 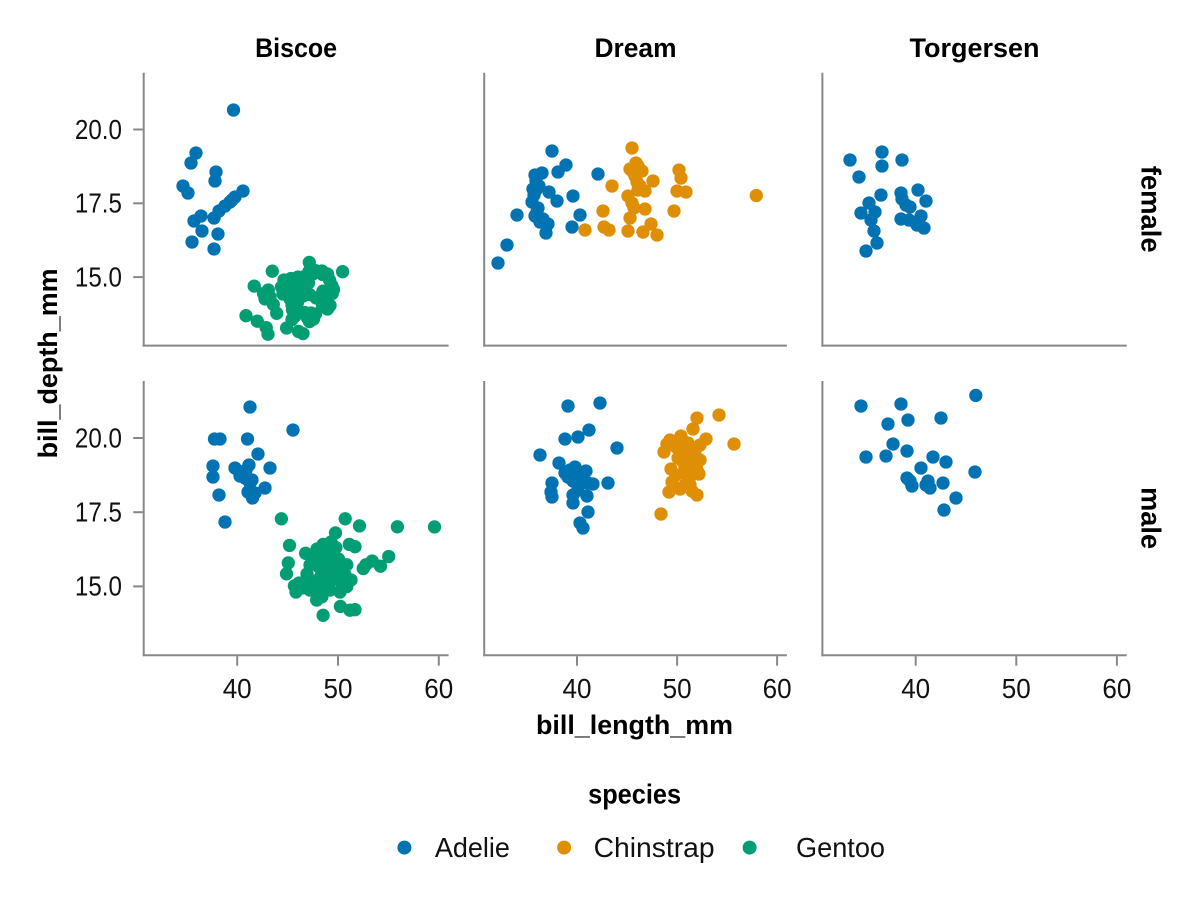 What do you see at coordinates (1151, 209) in the screenshot?
I see `svg-text: female` at bounding box center [1151, 209].